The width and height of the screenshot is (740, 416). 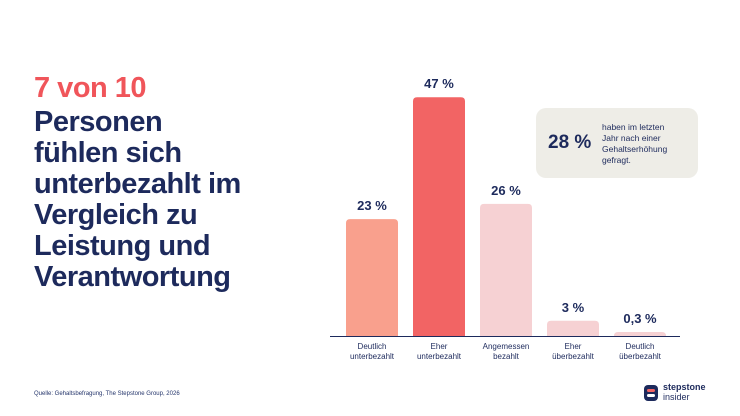 What do you see at coordinates (372, 205) in the screenshot?
I see `data-label: 23 %` at bounding box center [372, 205].